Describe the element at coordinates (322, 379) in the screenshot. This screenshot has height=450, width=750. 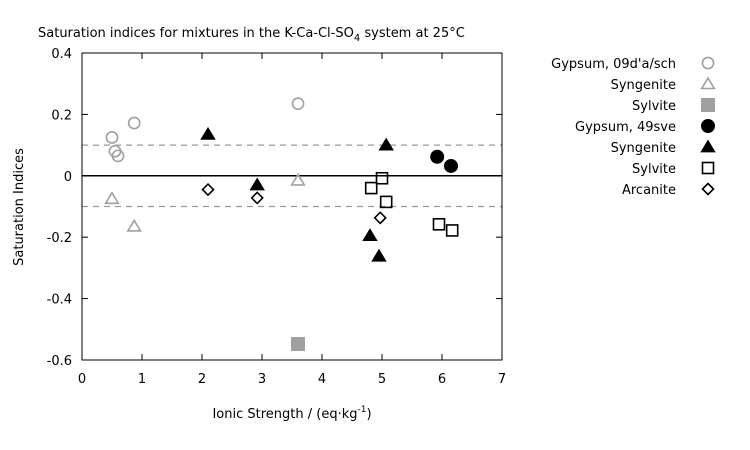
I see `x-tick-label: 4` at that location.